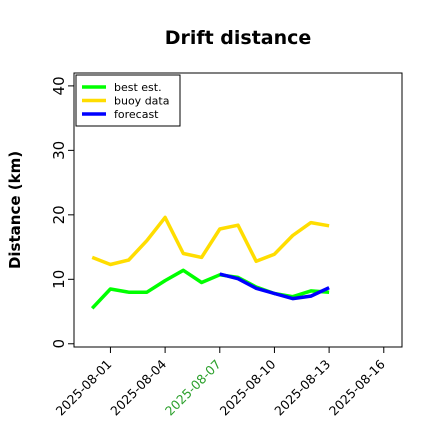 This screenshot has width=440, height=440. I want to click on y-tick-label: 0, so click(59, 344).